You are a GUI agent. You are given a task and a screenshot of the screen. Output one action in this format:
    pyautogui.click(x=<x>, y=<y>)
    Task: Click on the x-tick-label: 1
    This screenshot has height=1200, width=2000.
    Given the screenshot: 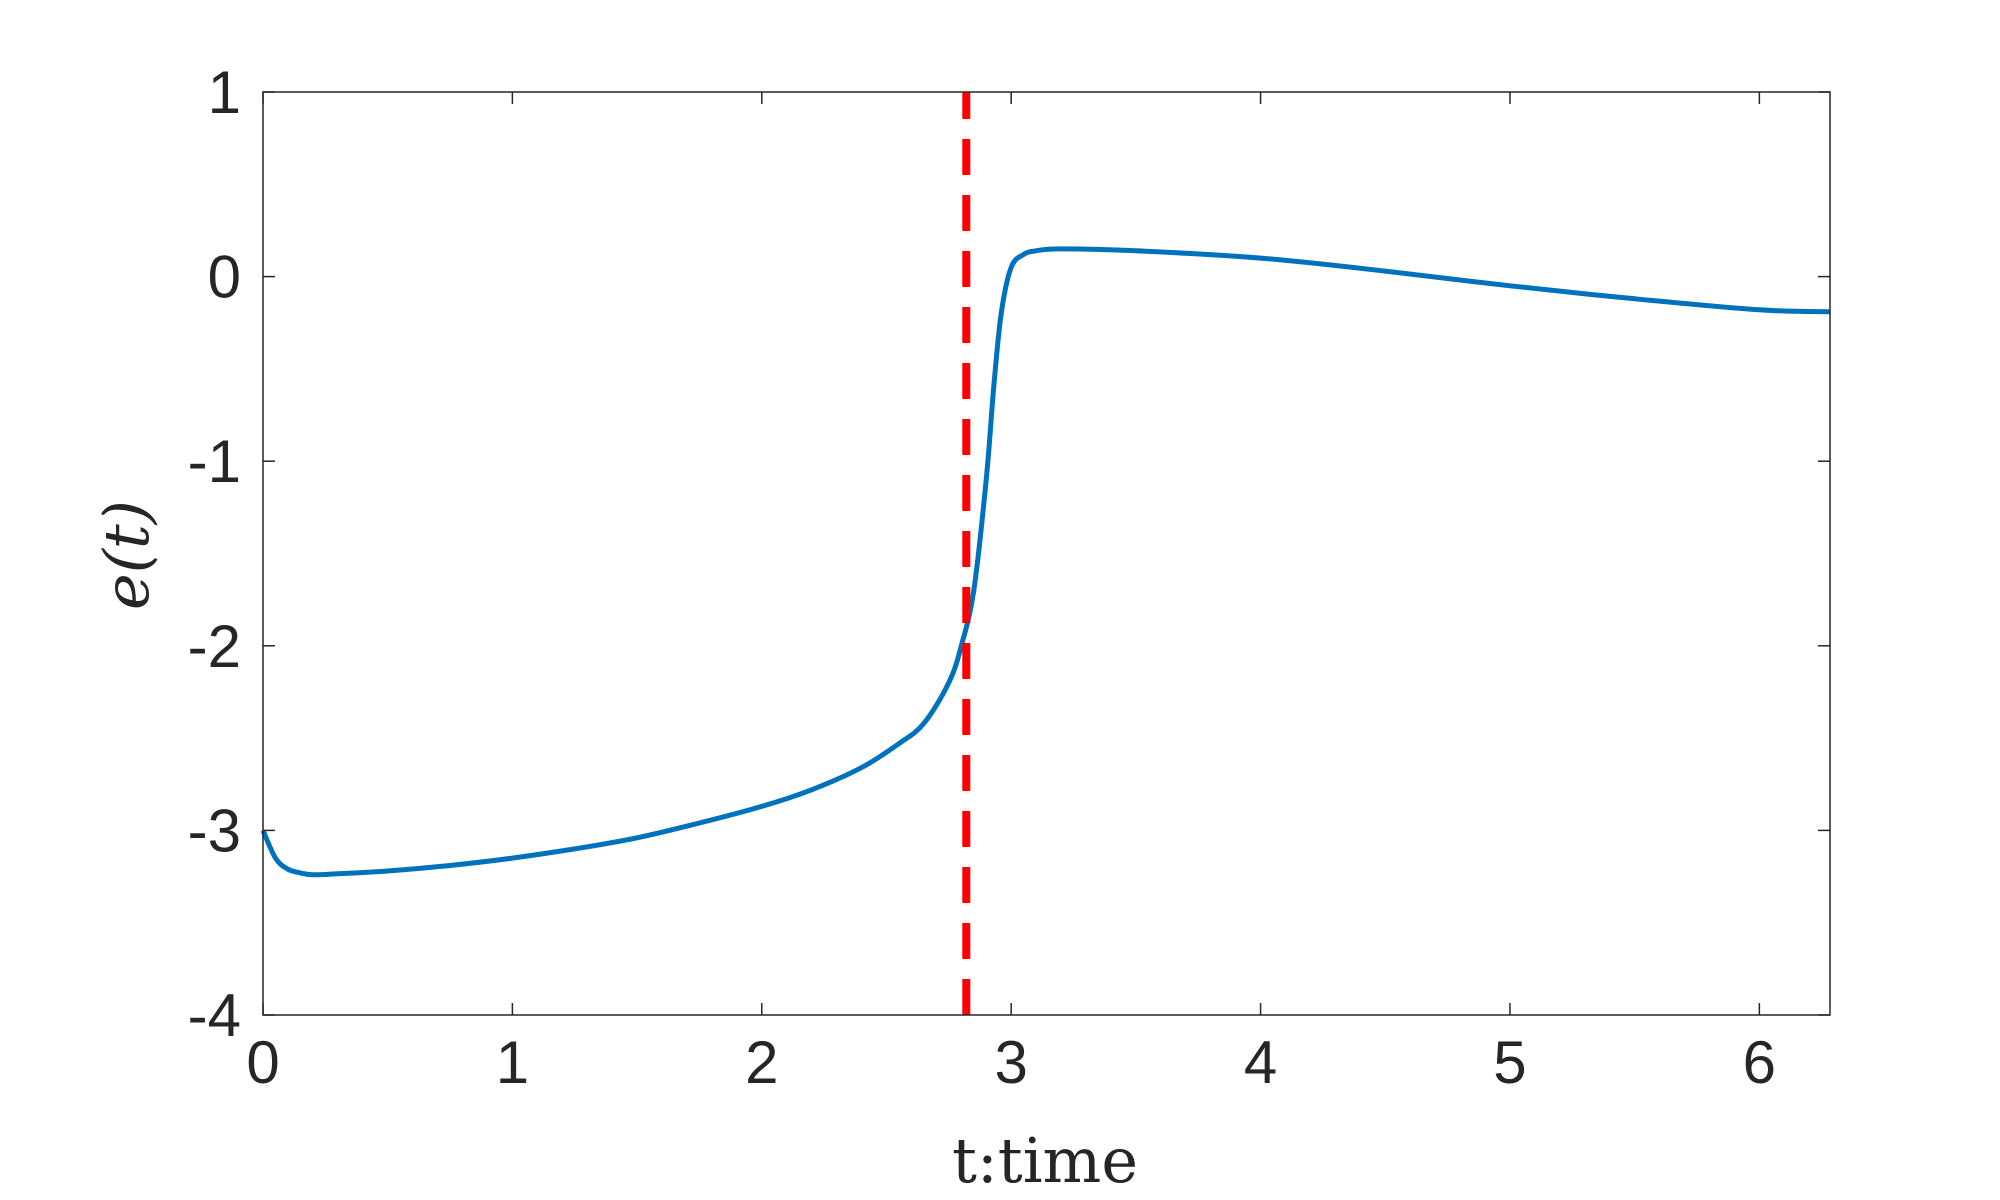 What is the action you would take?
    pyautogui.click(x=512, y=1062)
    